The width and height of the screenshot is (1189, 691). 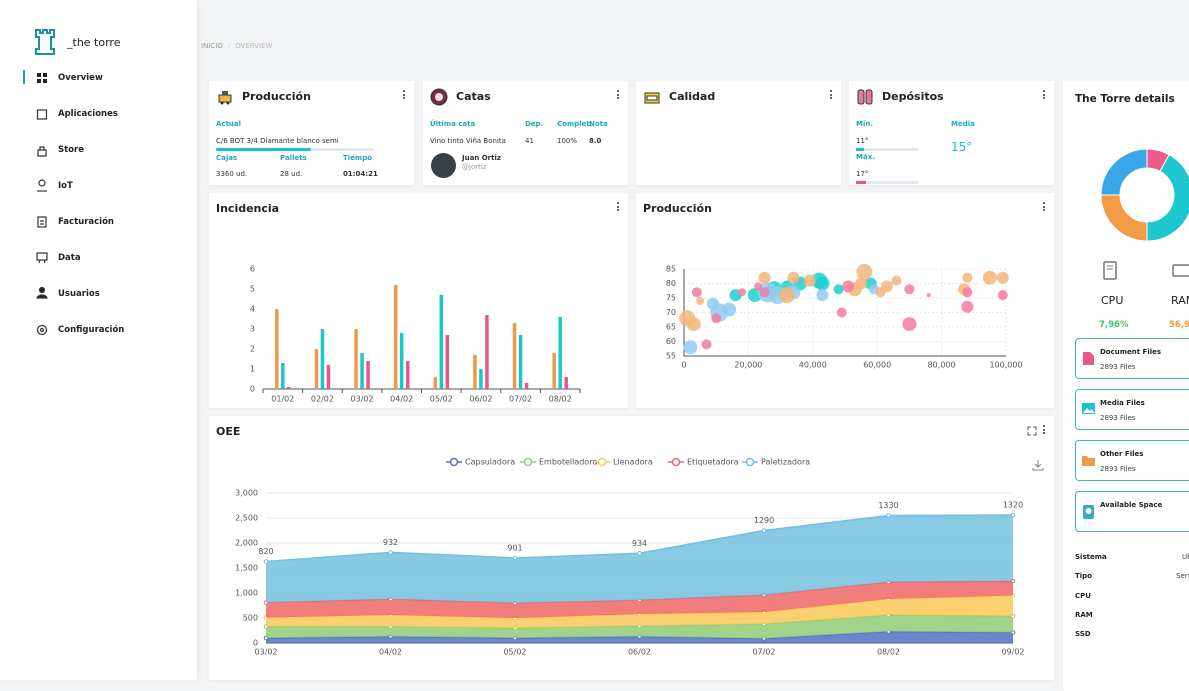 I want to click on file-box: Other Files 2893 Files, so click(x=1132, y=460).